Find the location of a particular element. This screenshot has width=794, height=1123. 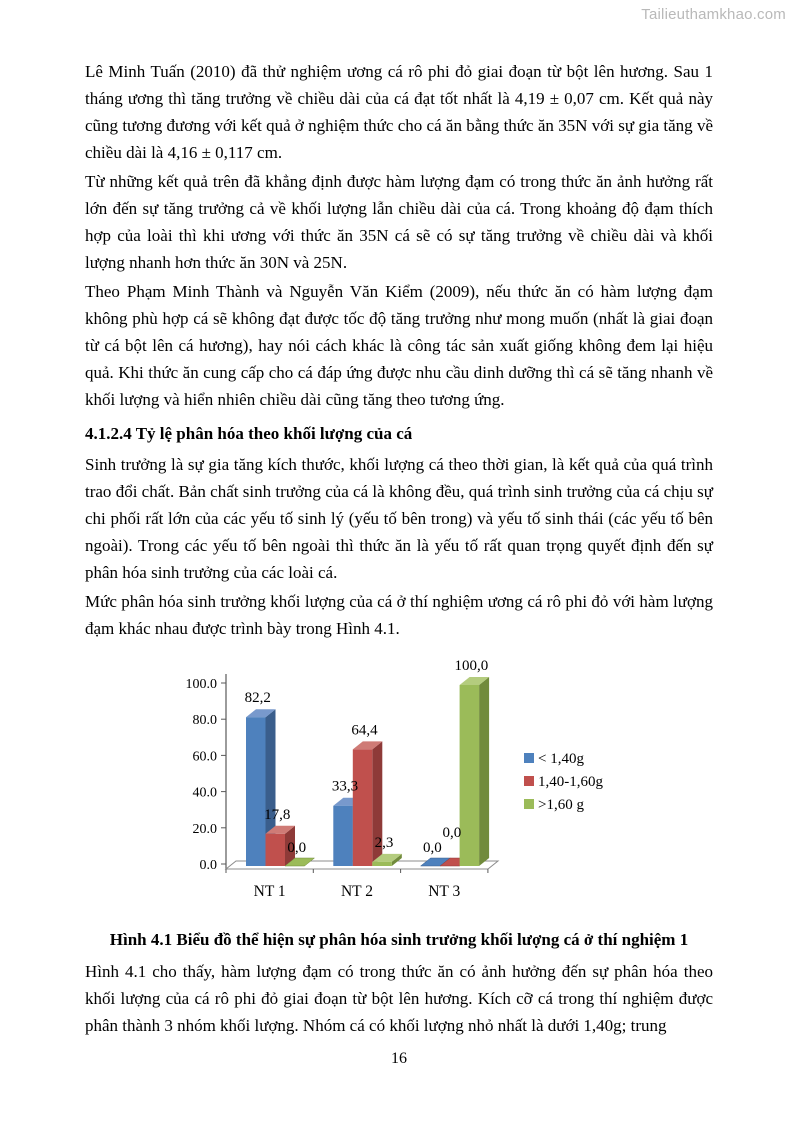

svg-text: 100.0 is located at coordinates (202, 684).